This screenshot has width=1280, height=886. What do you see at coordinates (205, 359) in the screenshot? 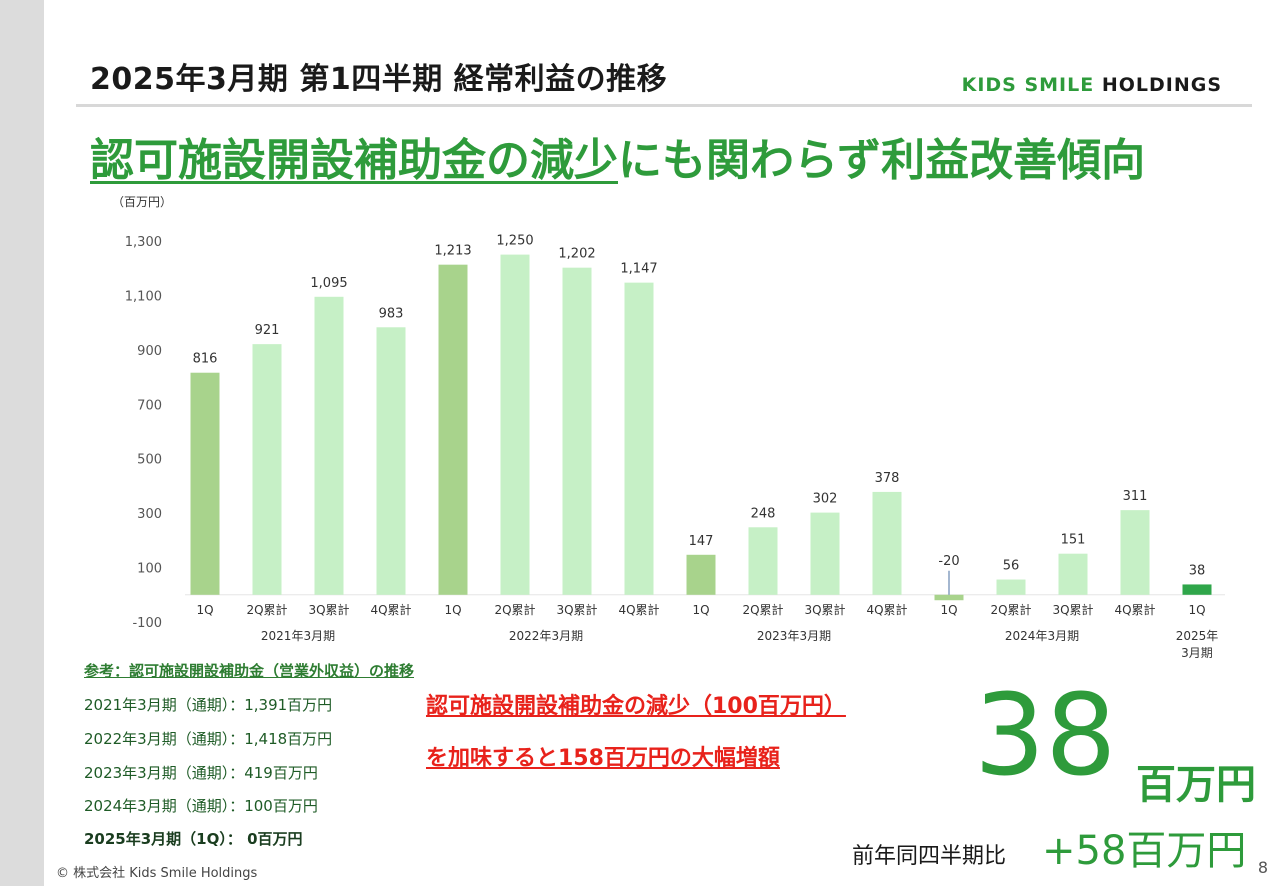
I see `bar-value-label: 816` at bounding box center [205, 359].